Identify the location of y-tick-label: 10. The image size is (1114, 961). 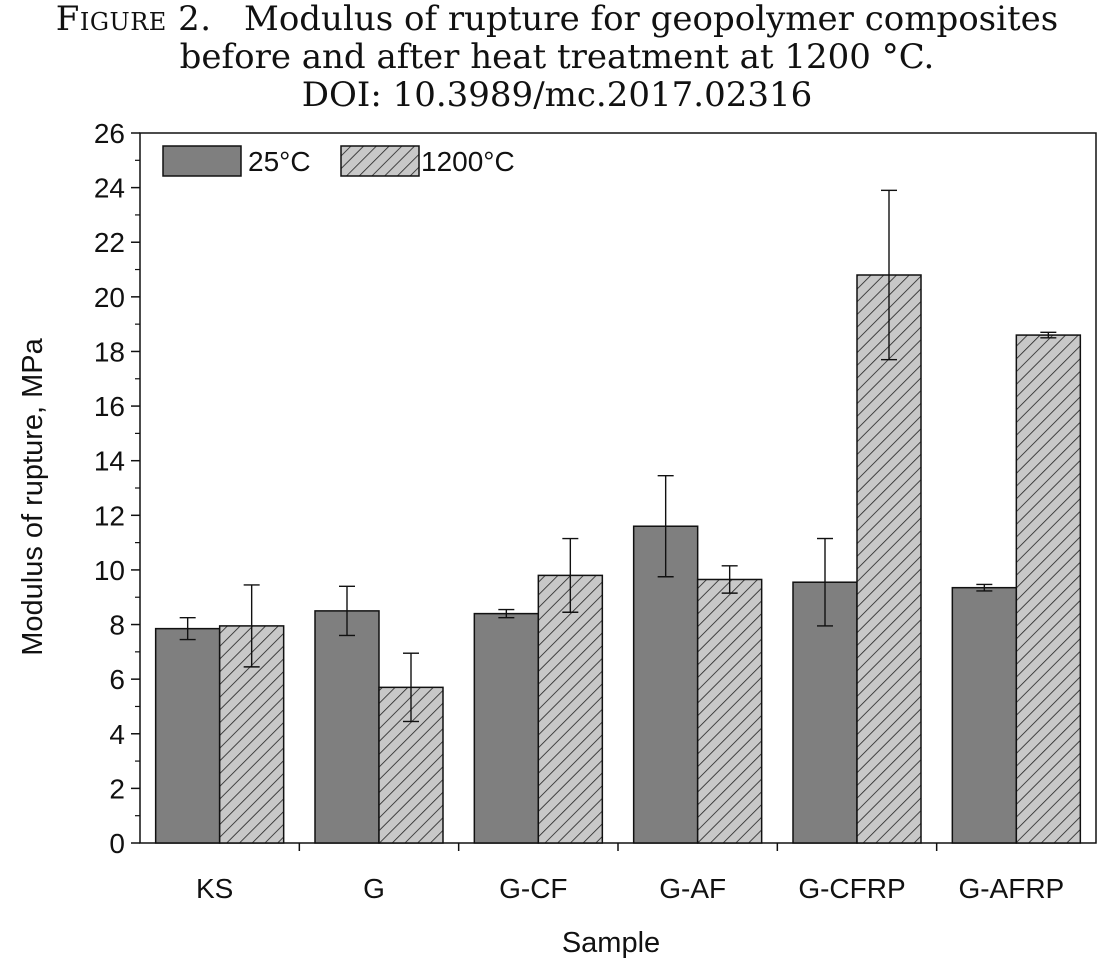
(109, 570).